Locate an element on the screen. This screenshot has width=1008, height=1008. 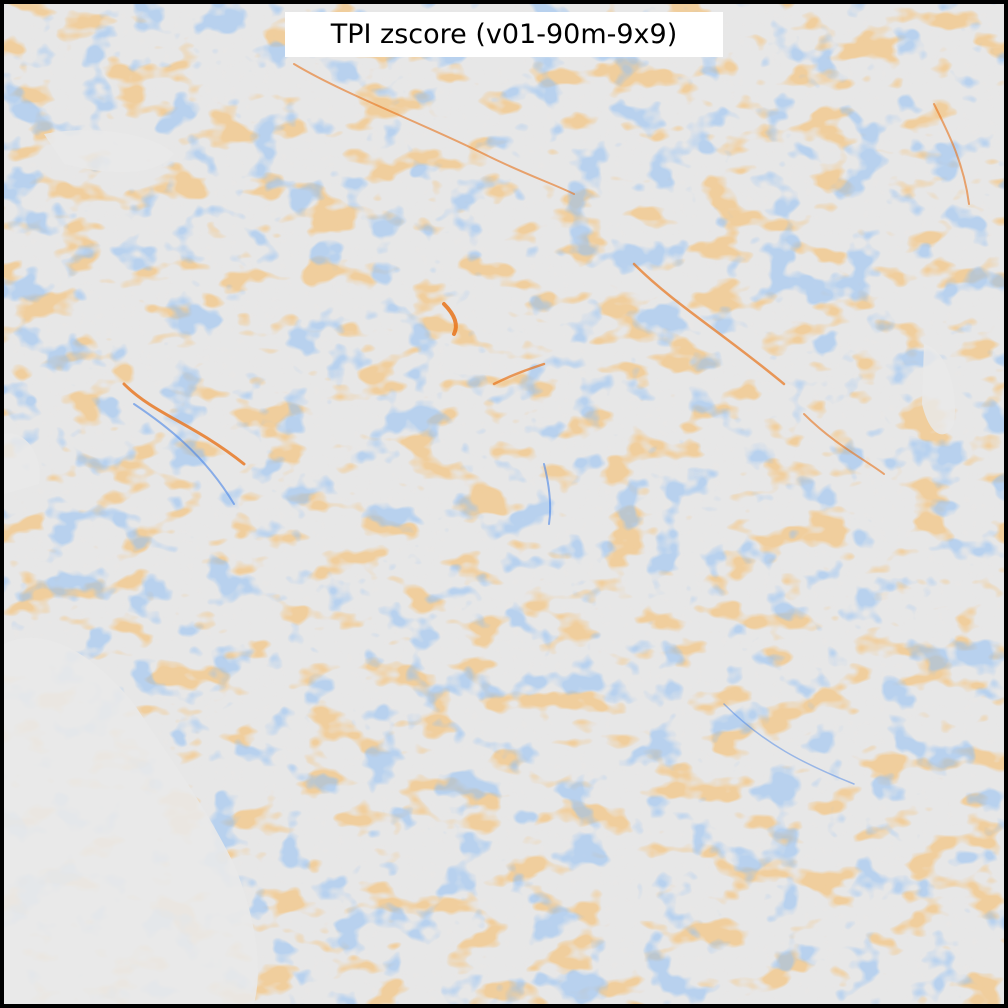
map-title-box: TPI zscore (v01-90m-9x9) is located at coordinates (504, 34).